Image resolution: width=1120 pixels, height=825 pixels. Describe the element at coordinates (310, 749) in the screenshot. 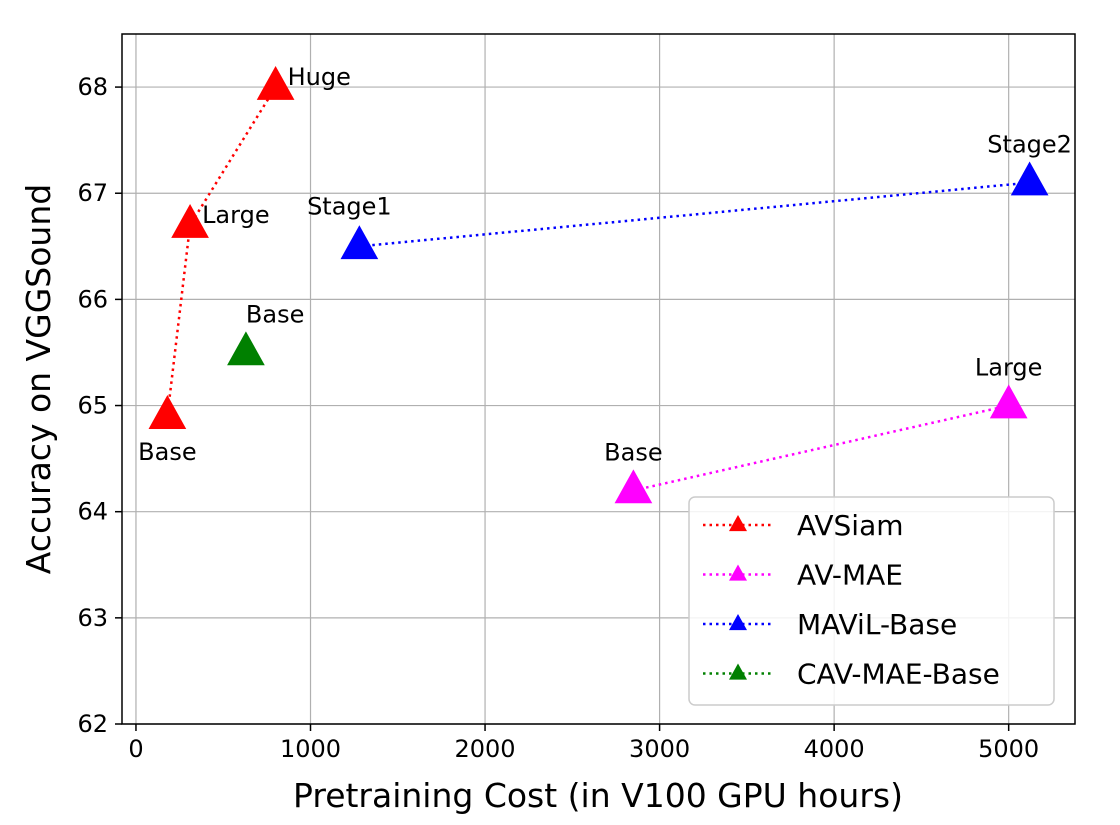

I see `x-tick-label: 1000` at that location.